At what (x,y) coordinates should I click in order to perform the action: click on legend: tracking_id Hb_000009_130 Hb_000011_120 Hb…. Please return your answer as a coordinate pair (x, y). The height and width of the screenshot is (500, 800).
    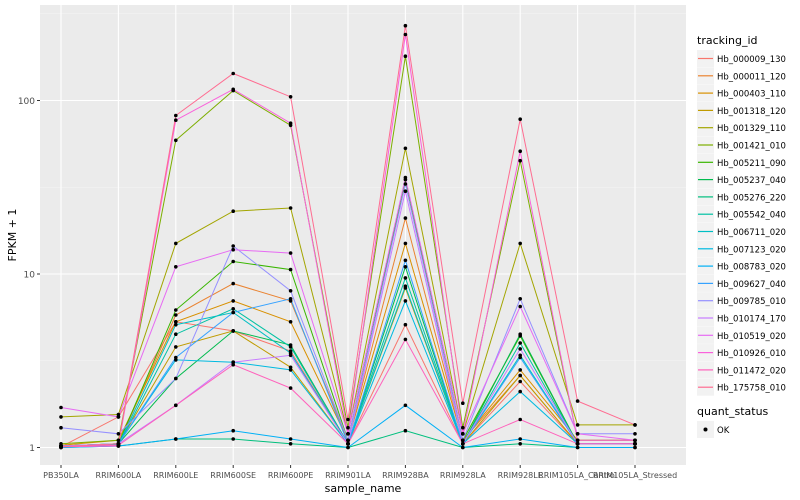
    Looking at the image, I should click on (741, 236).